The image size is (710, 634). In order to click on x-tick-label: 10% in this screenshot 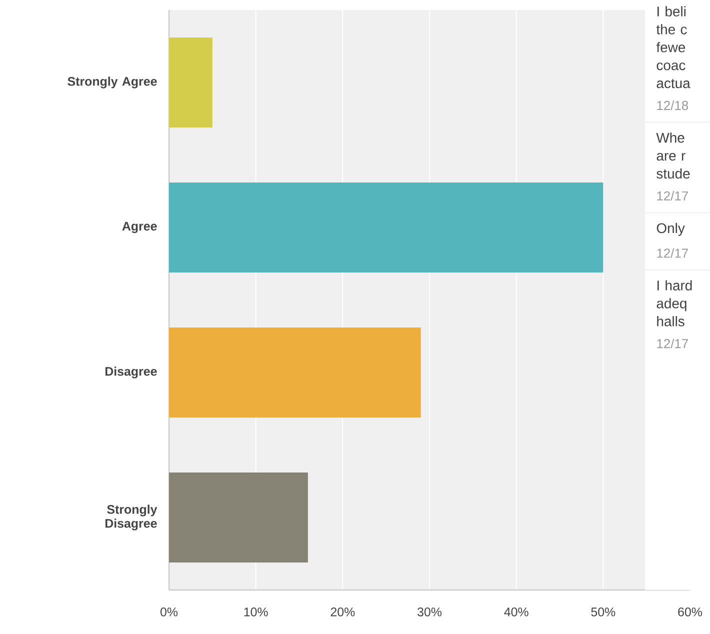, I will do `click(256, 612)`.